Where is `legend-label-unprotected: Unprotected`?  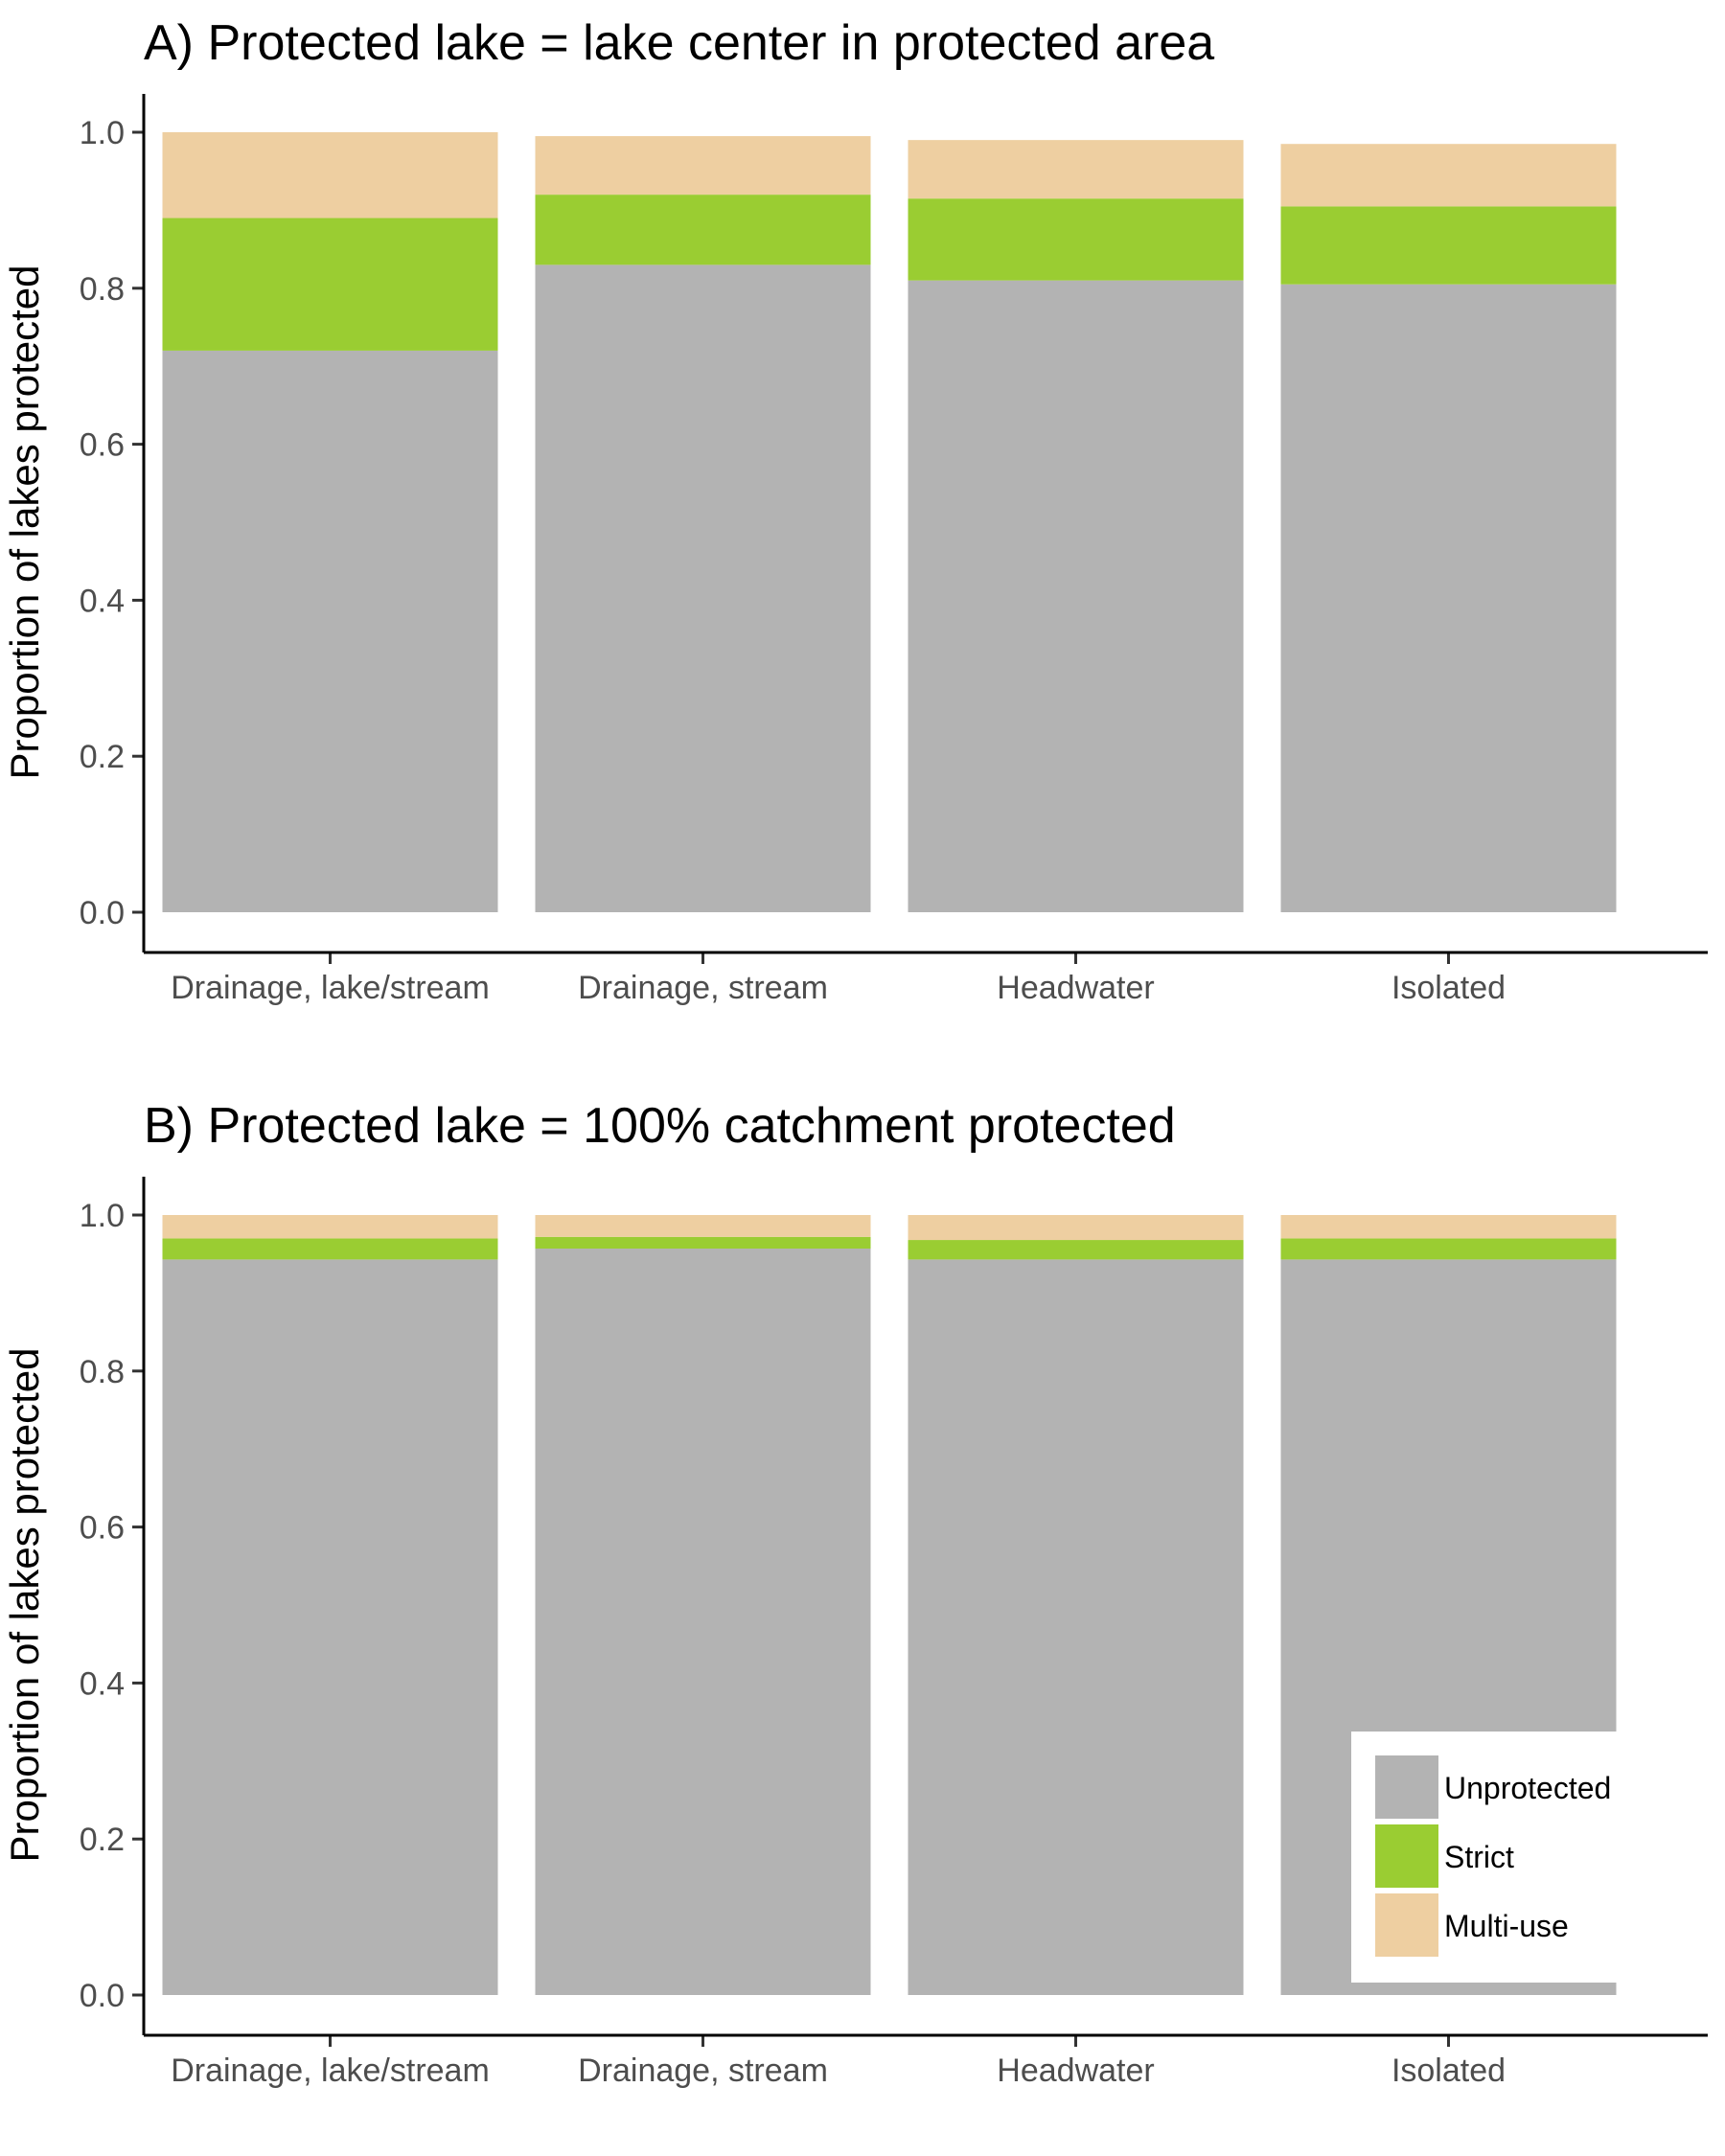
legend-label-unprotected: Unprotected is located at coordinates (1527, 1788).